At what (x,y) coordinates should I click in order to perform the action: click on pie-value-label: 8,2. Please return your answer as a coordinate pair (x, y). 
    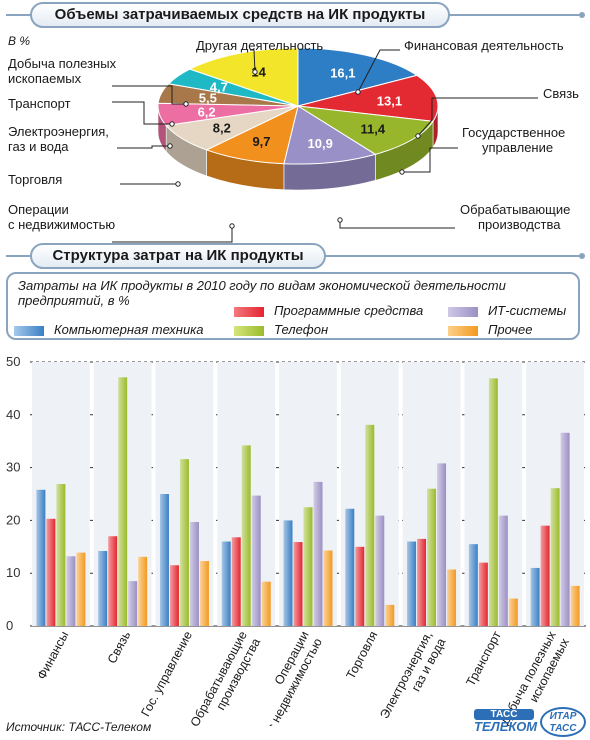
    Looking at the image, I should click on (222, 128).